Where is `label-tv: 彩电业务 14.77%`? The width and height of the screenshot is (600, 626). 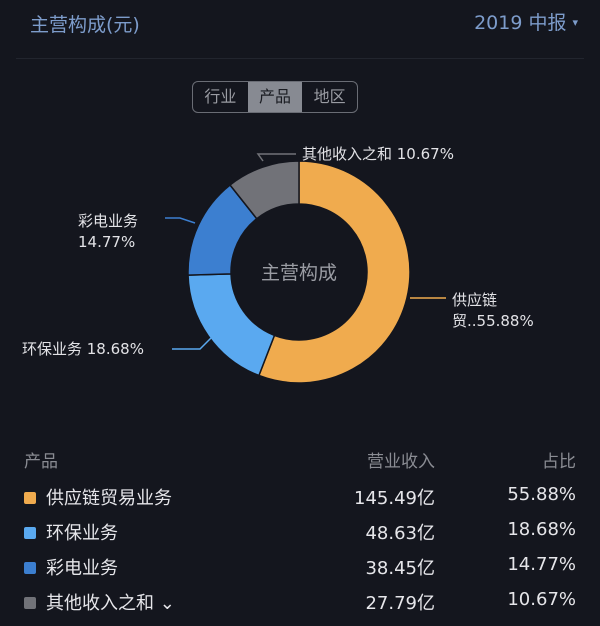 label-tv: 彩电业务 14.77% is located at coordinates (108, 231).